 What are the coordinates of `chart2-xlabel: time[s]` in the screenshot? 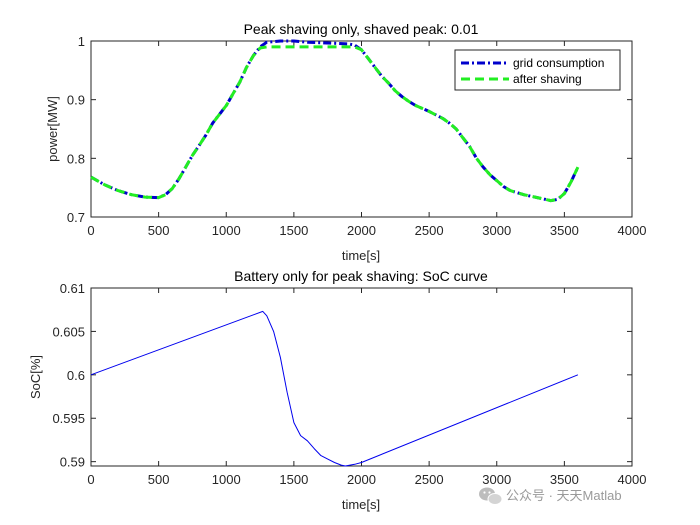 It's located at (361, 504).